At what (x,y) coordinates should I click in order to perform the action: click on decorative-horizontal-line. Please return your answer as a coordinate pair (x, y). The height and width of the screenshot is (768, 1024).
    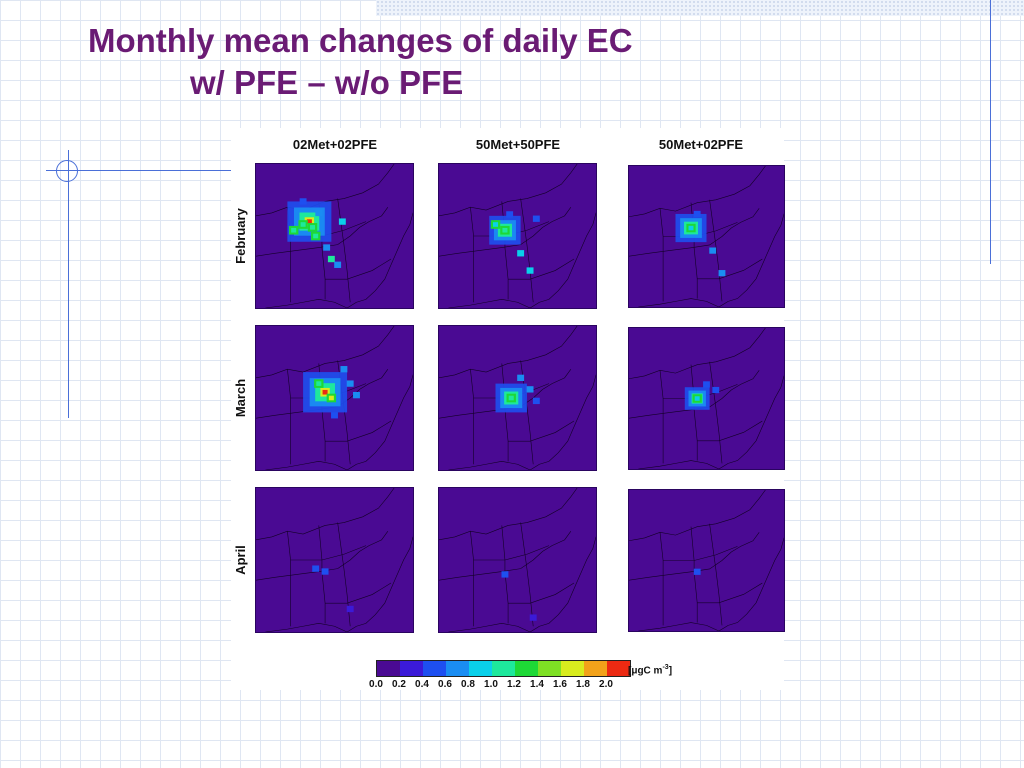
    Looking at the image, I should click on (156, 170).